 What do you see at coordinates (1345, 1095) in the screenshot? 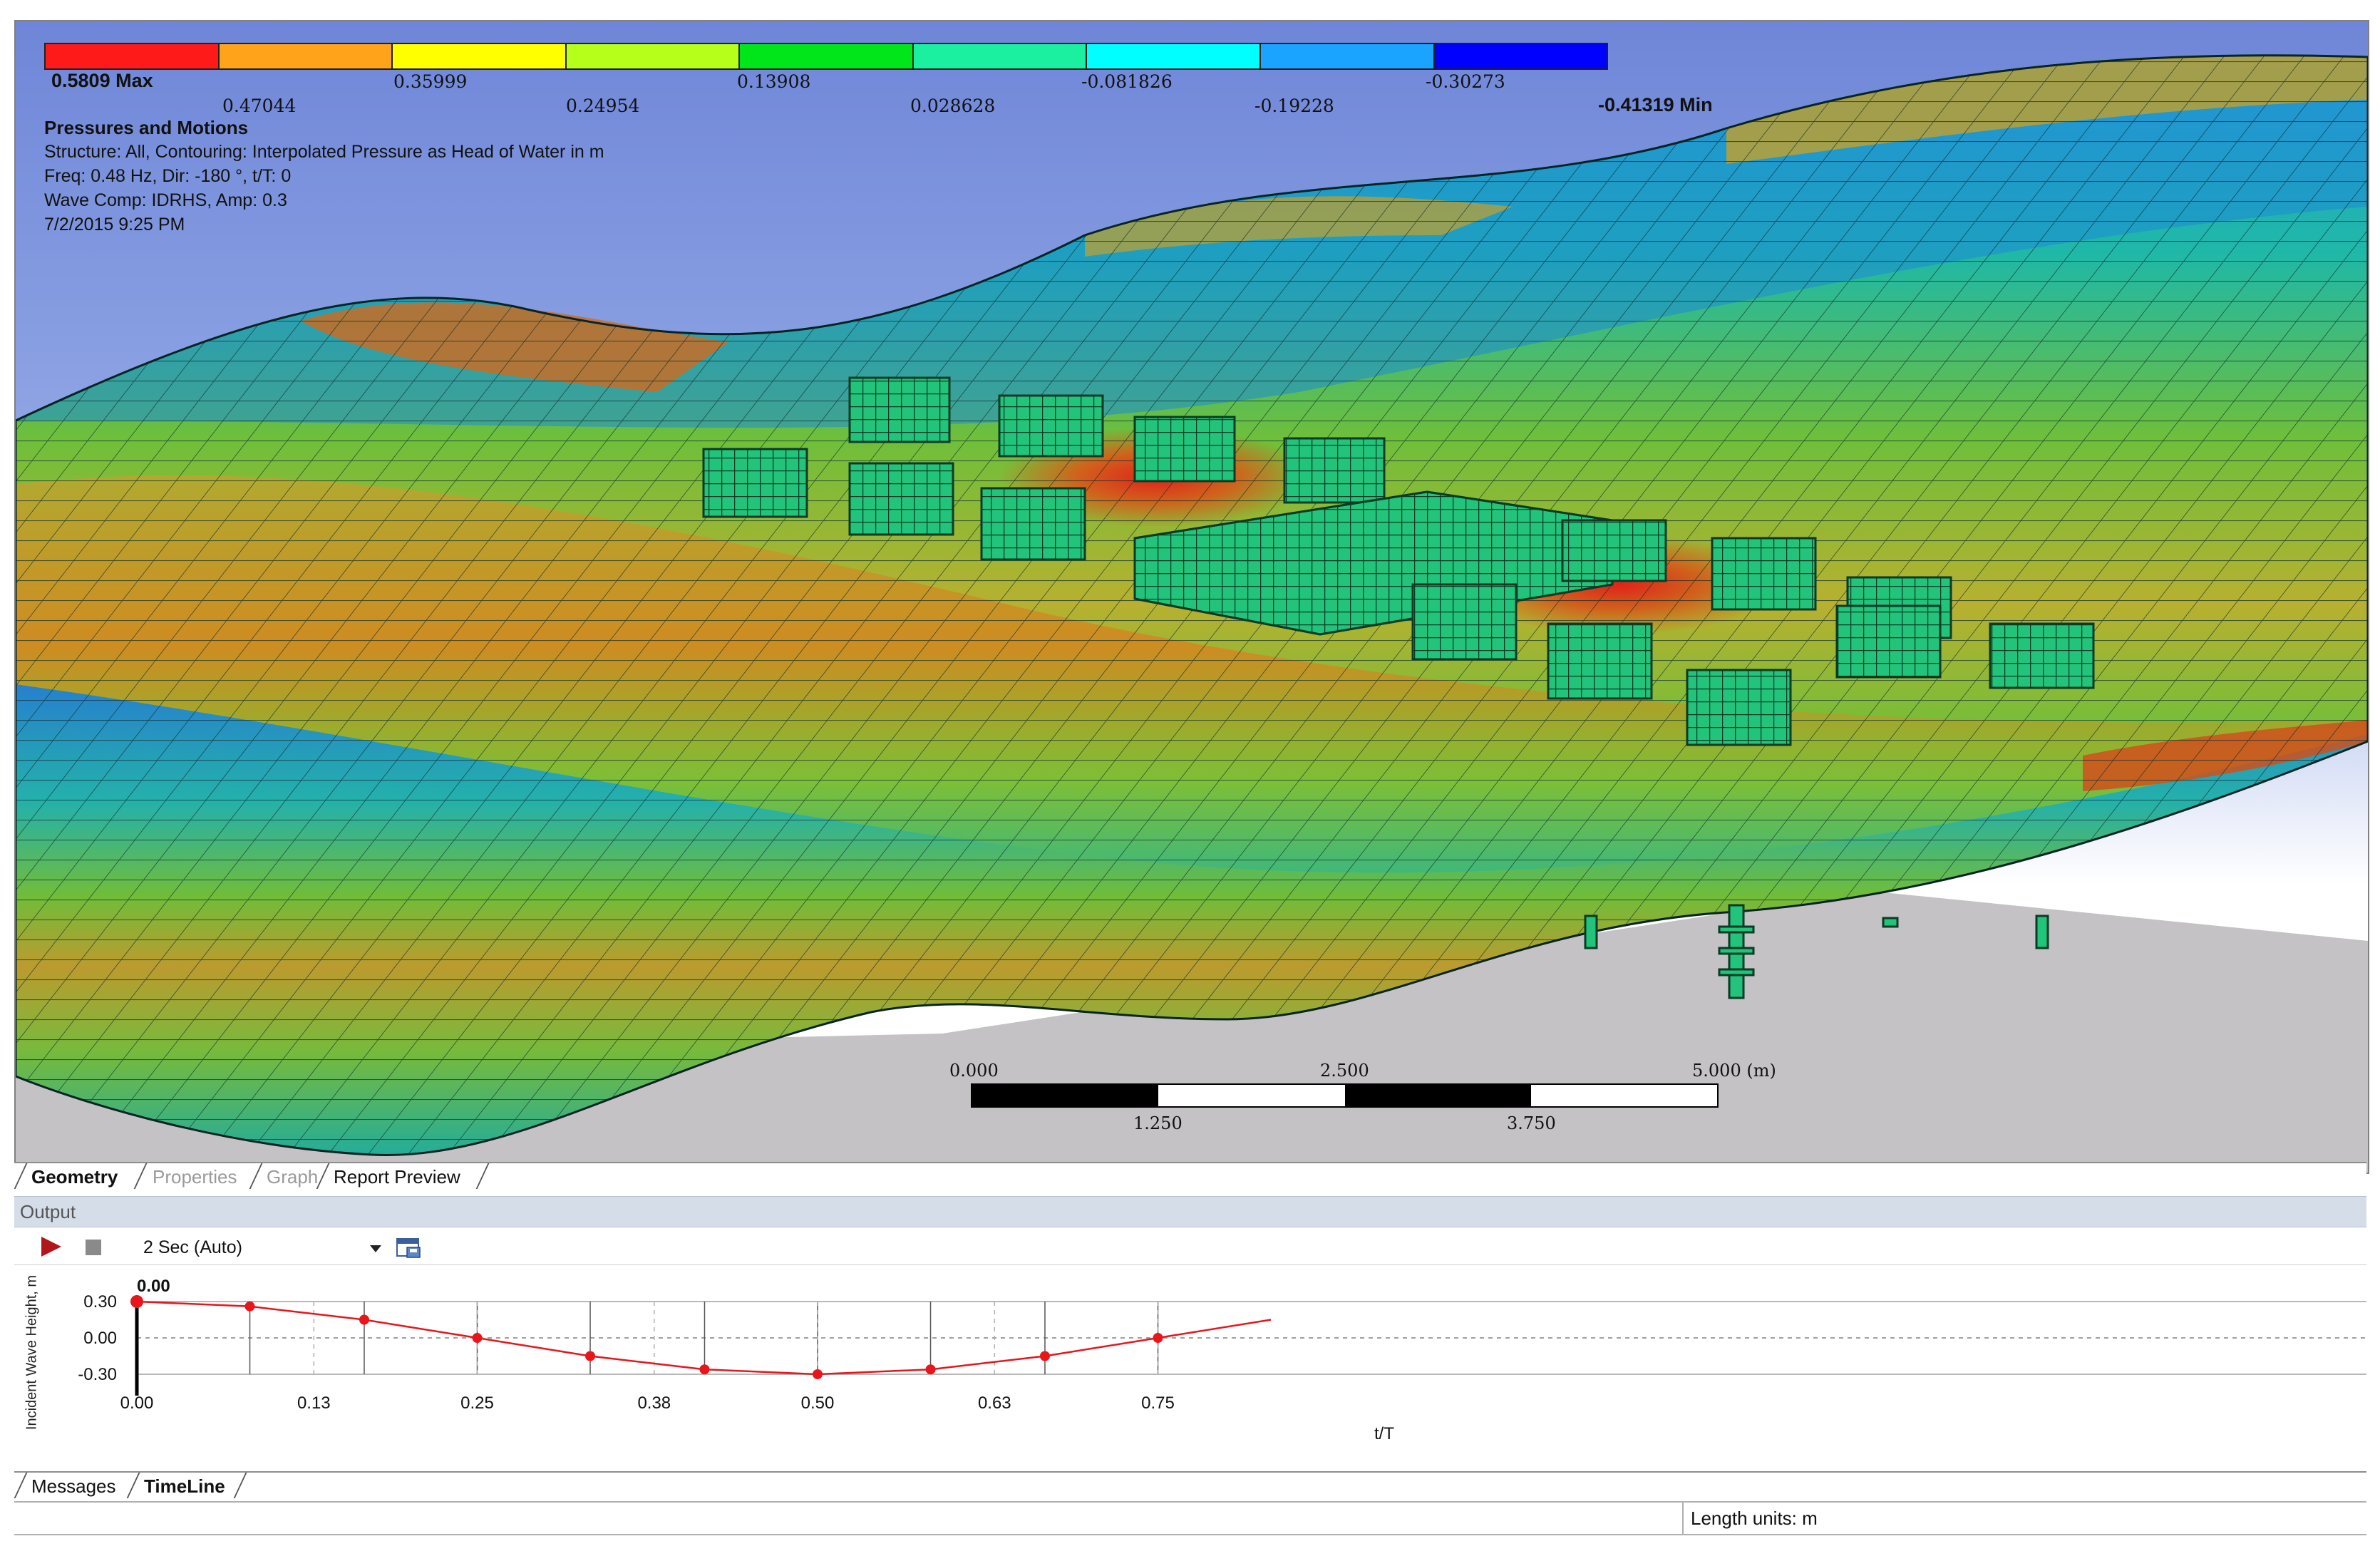
I see `scale-bar` at bounding box center [1345, 1095].